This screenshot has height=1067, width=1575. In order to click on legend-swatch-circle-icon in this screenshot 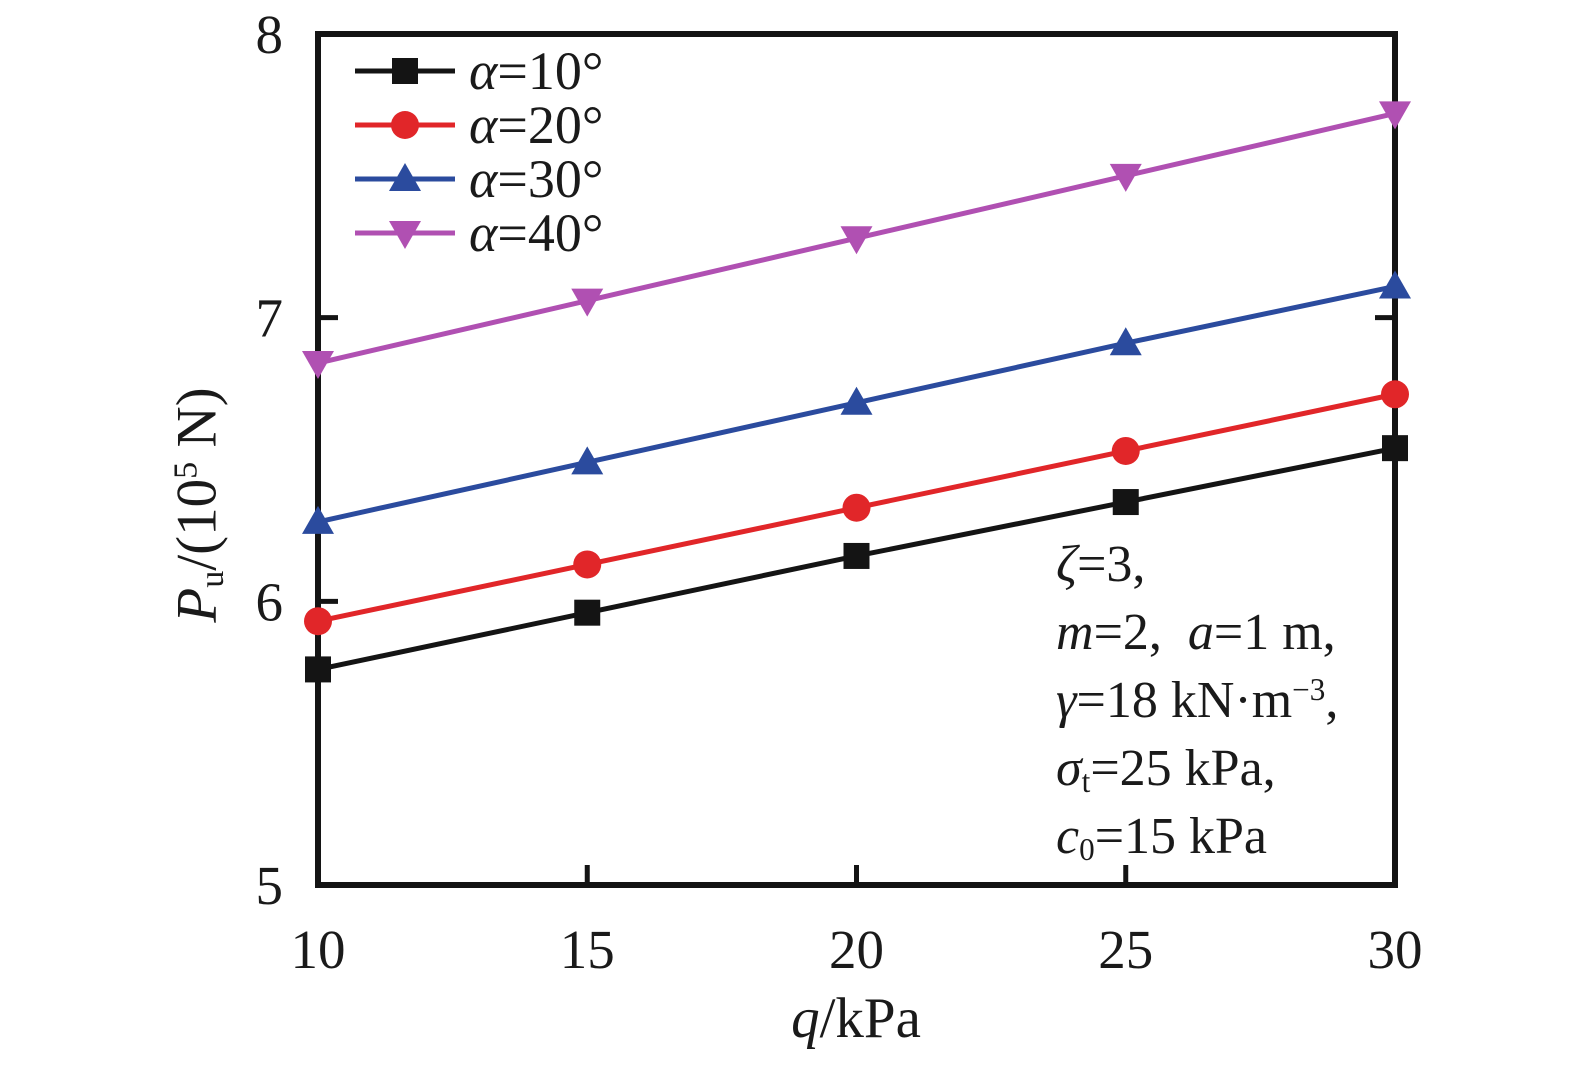, I will do `click(405, 125)`.